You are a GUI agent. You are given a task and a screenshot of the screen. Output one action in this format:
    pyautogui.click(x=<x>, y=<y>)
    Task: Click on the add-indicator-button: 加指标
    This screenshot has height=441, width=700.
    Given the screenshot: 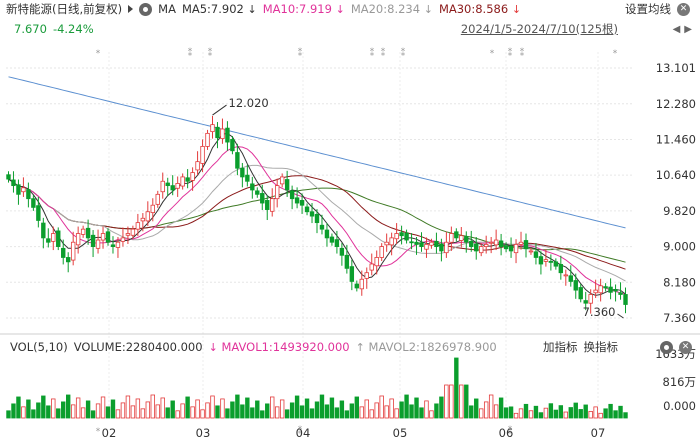 What is the action you would take?
    pyautogui.click(x=560, y=347)
    